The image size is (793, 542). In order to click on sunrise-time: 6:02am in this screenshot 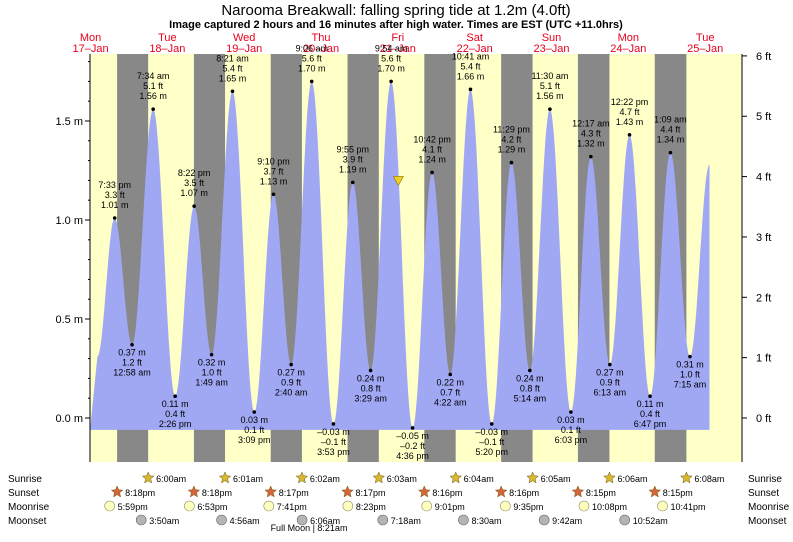, I will do `click(325, 479)`.